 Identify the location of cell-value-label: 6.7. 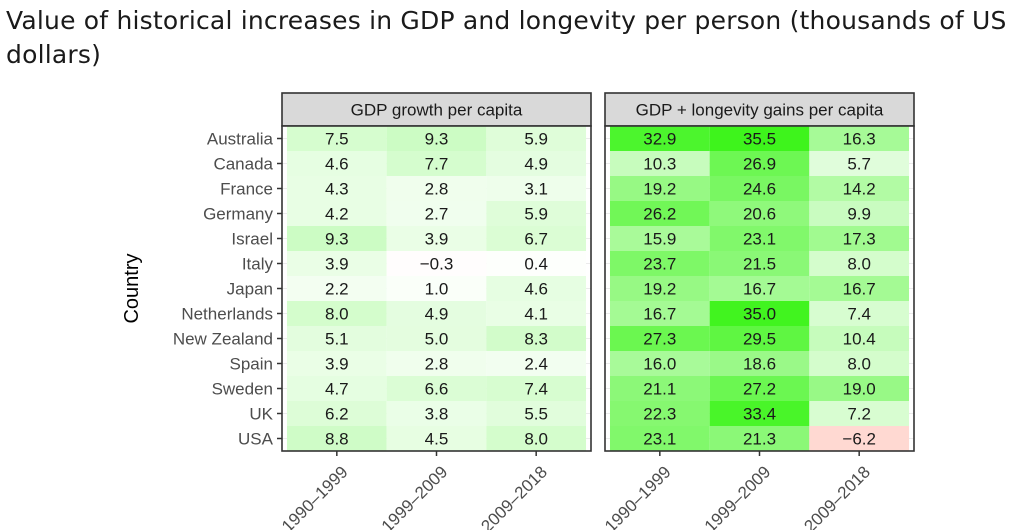
(536, 239).